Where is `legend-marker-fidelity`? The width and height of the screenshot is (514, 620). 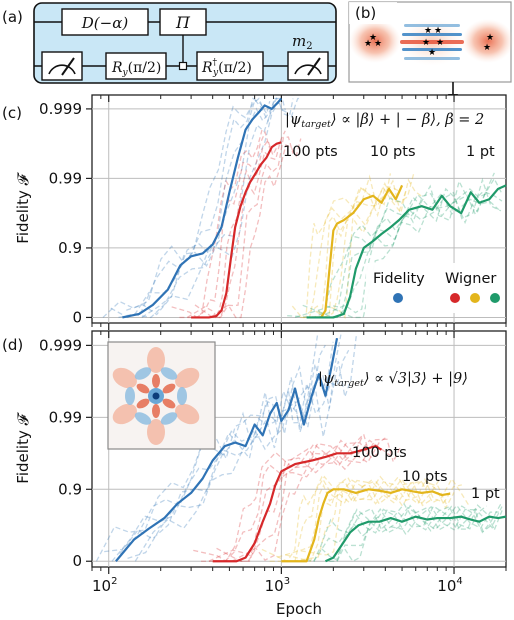
legend-marker-fidelity is located at coordinates (398, 298).